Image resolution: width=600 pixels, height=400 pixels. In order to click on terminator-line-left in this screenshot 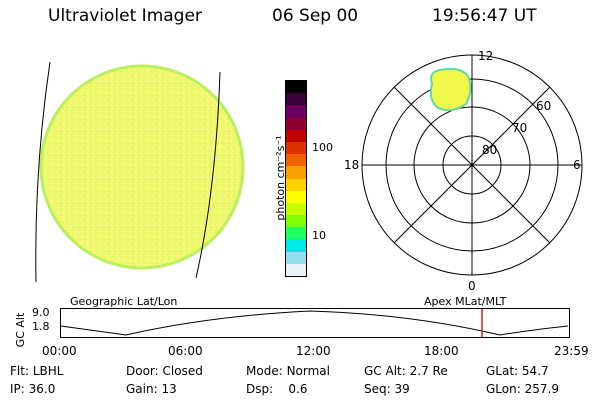, I will do `click(43, 172)`.